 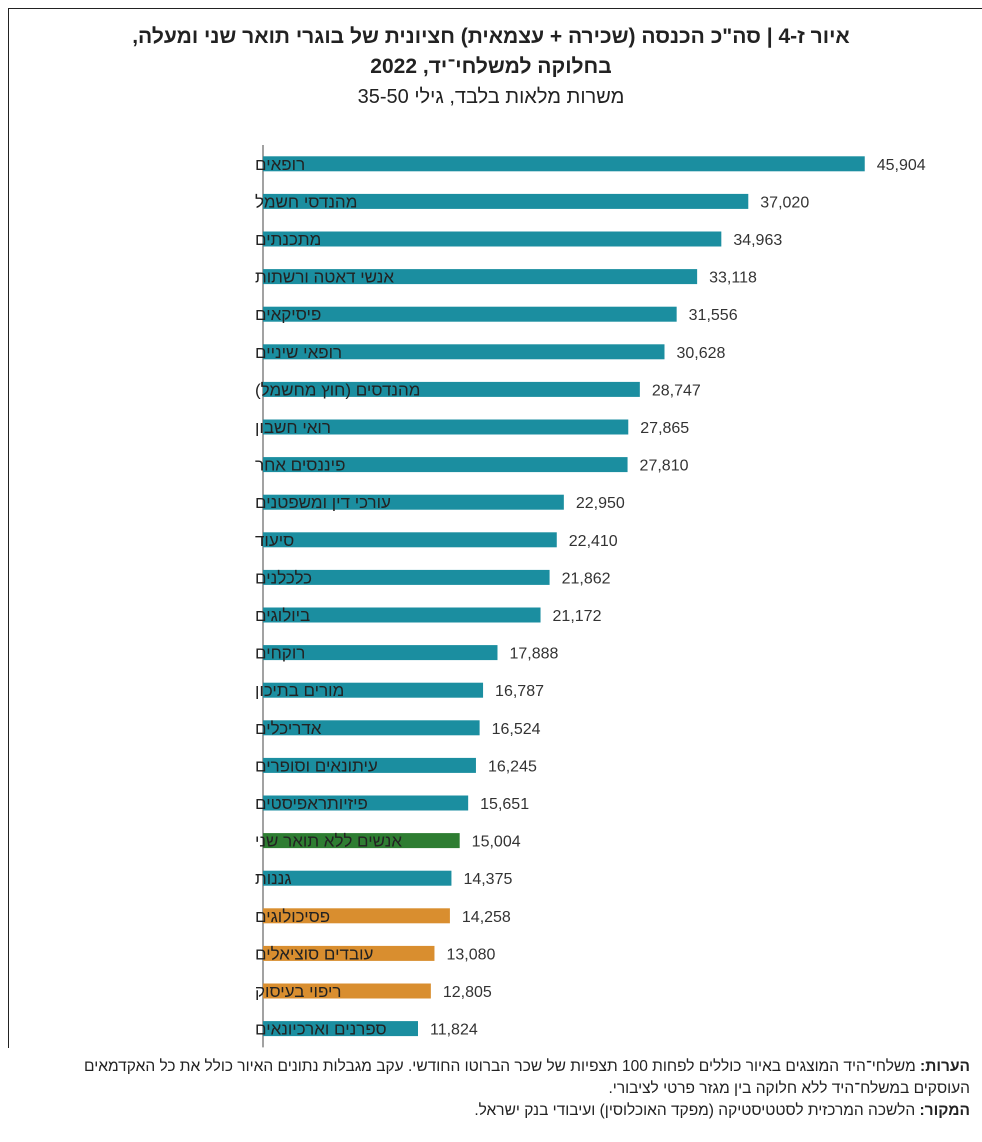 I want to click on data-label: 15,004, so click(x=496, y=842).